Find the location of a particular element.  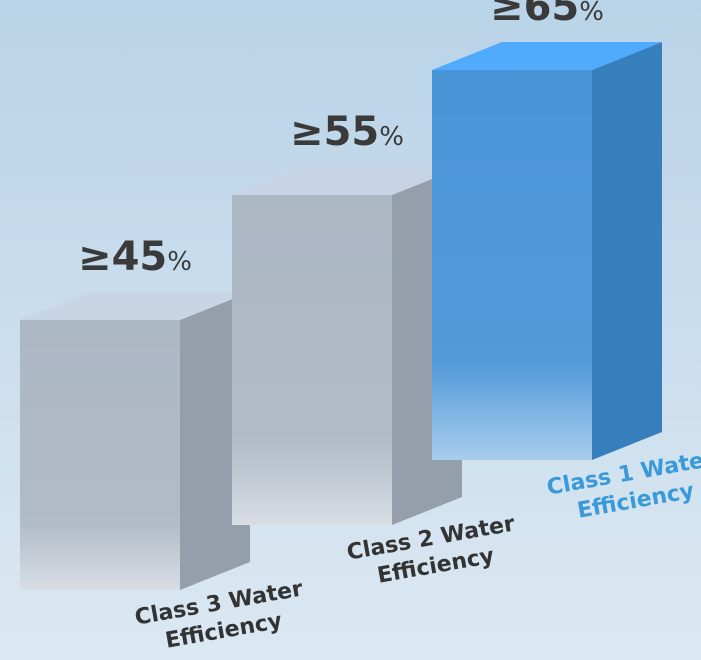

bar-side is located at coordinates (627, 251).